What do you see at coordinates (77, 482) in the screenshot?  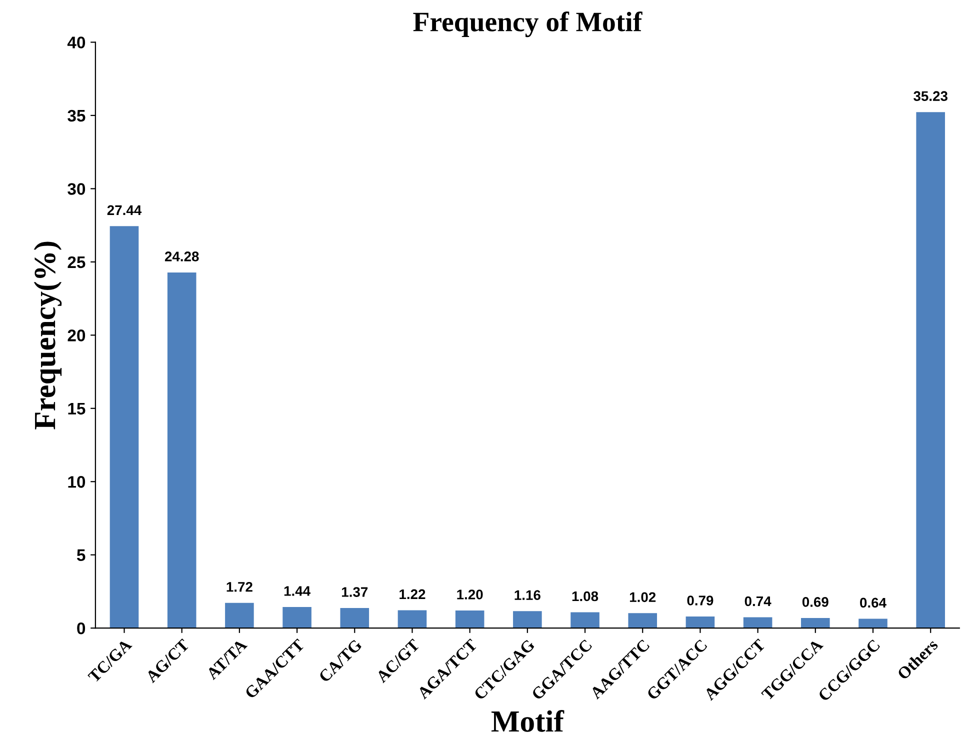 I see `y-tick-label: 10` at bounding box center [77, 482].